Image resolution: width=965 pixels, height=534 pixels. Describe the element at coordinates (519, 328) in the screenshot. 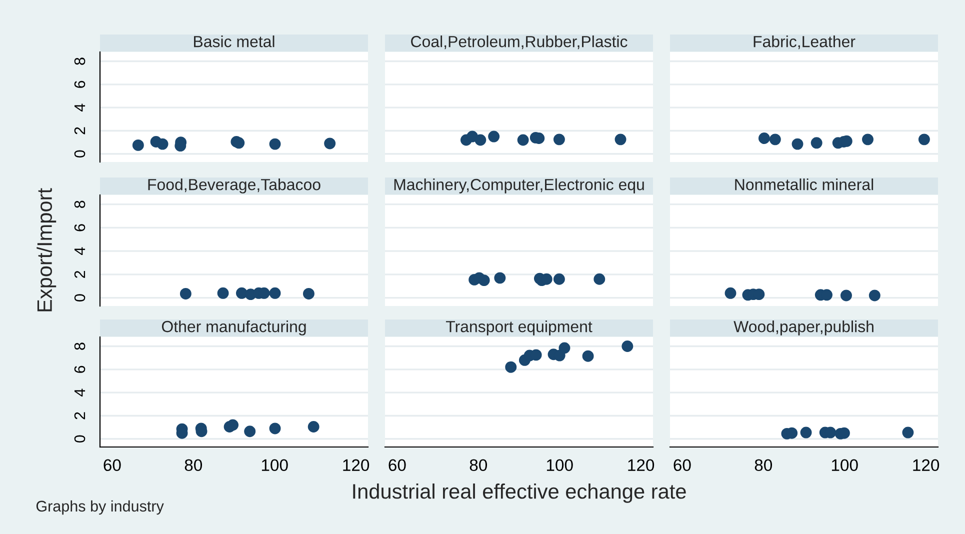

I see `chart-title: Transport equipment` at that location.